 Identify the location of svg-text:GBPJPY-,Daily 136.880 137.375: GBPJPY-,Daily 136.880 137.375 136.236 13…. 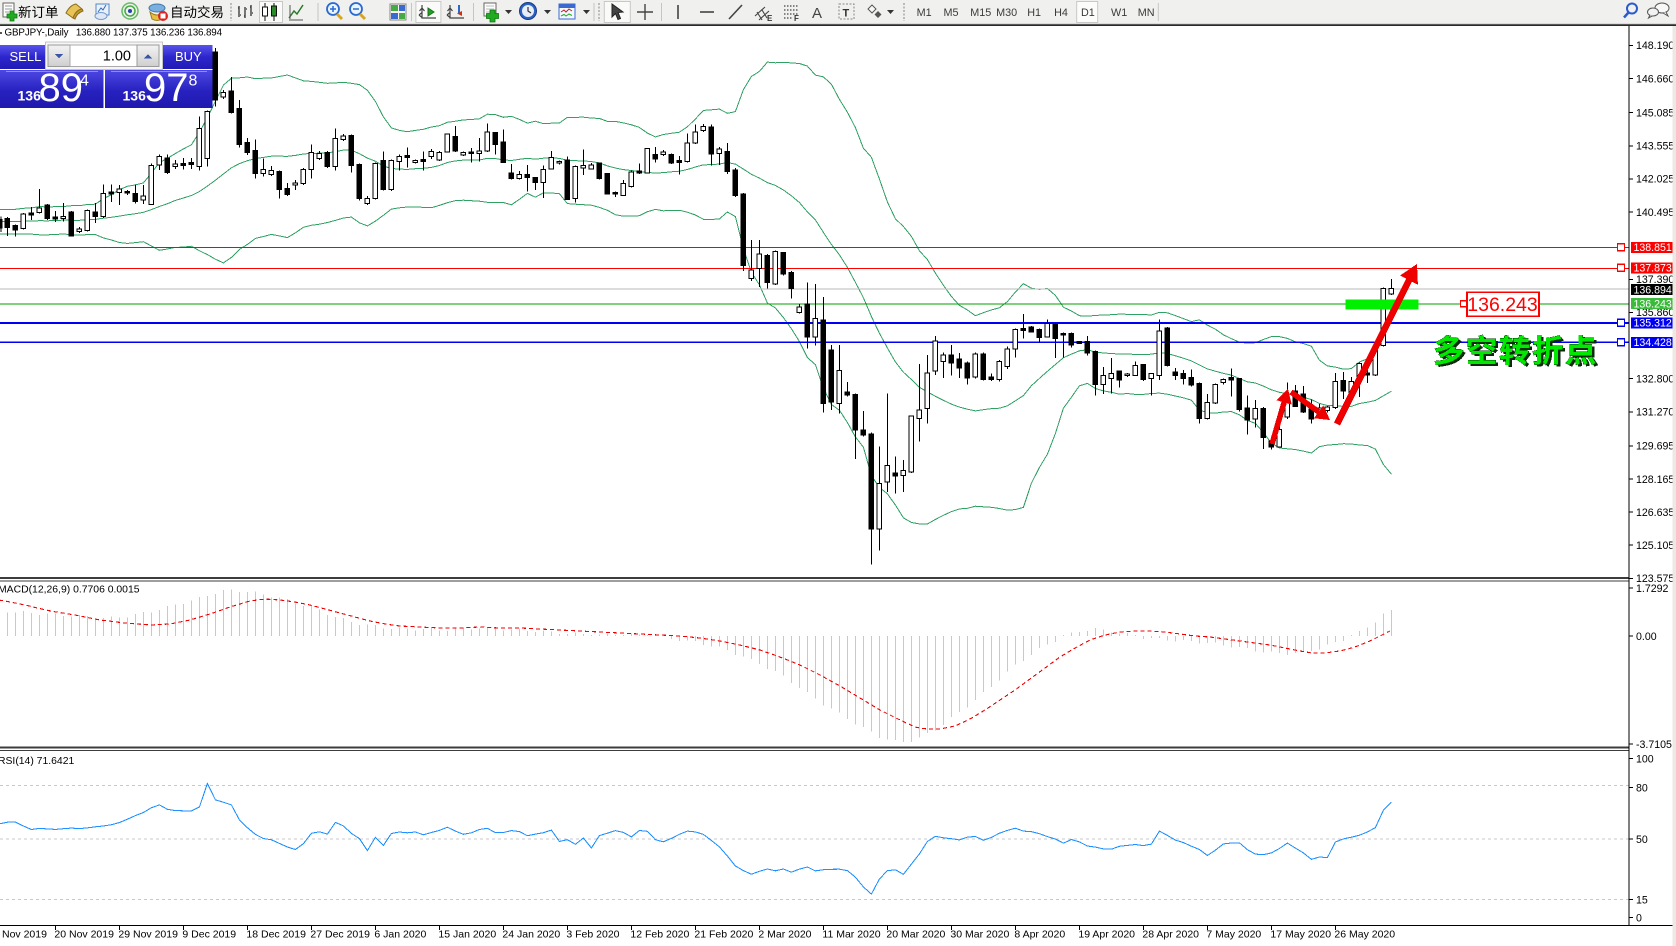
(114, 33).